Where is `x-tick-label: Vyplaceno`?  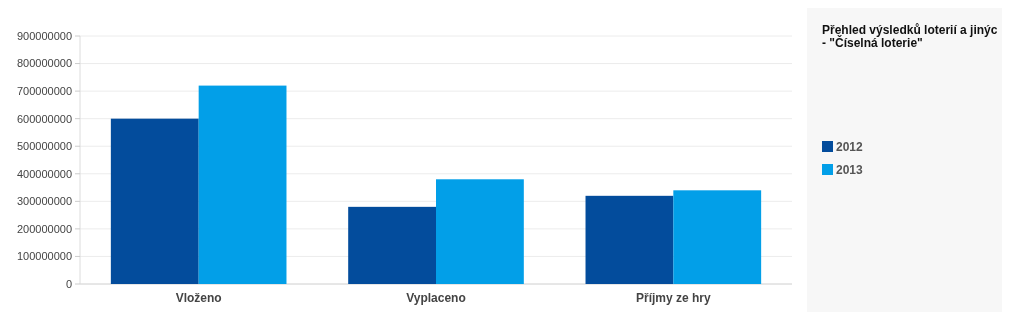 x-tick-label: Vyplaceno is located at coordinates (436, 298).